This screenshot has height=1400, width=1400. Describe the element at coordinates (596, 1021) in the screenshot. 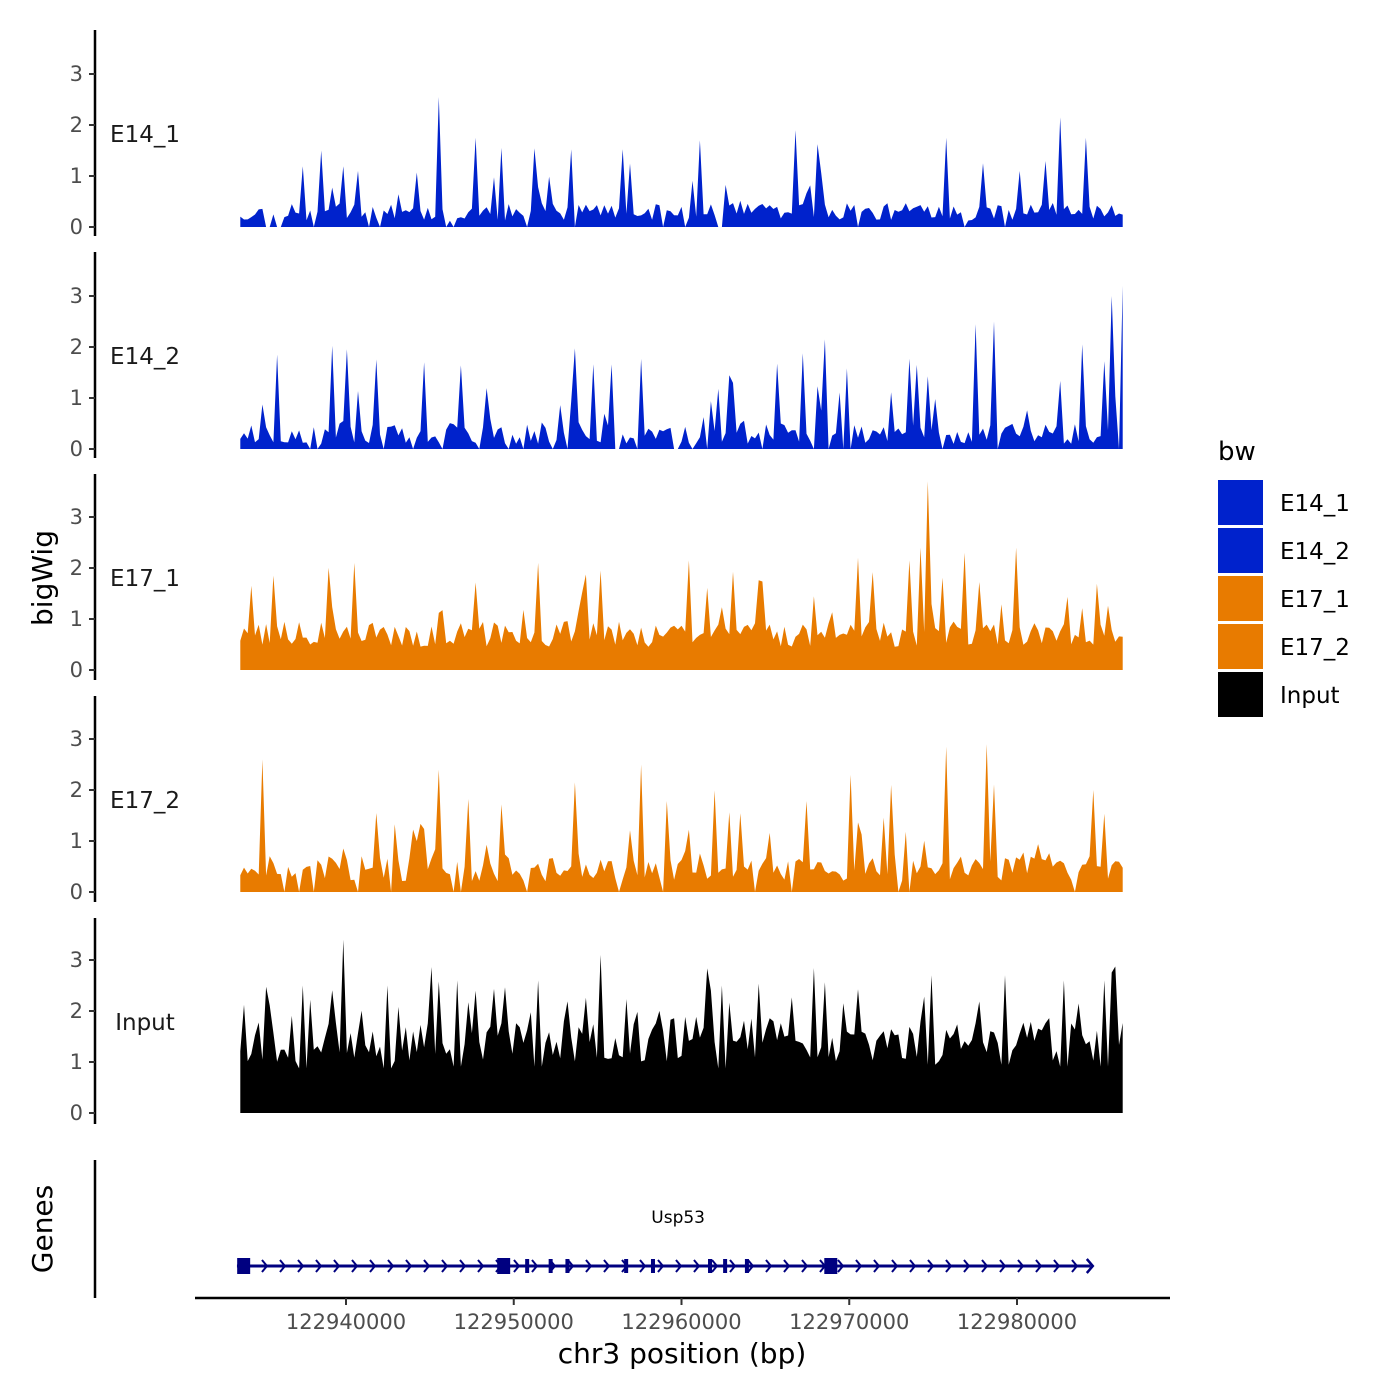

I see `track-input: 0 1 2 3 Input` at that location.